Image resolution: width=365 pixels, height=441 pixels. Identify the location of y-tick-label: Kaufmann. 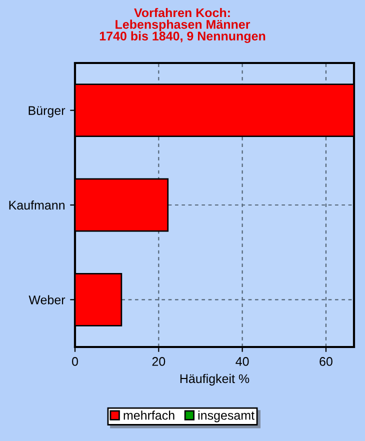
(36, 205).